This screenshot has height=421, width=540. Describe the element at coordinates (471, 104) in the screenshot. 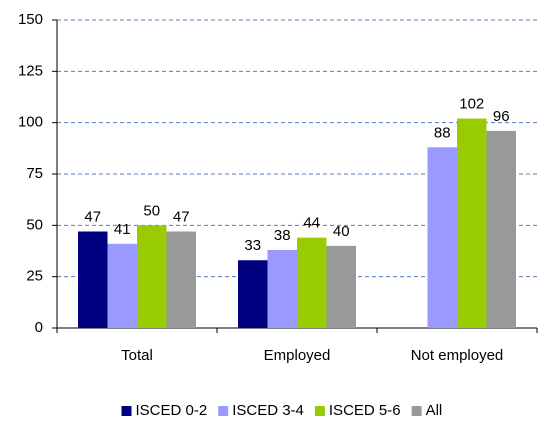

I see `data-label: 102` at that location.